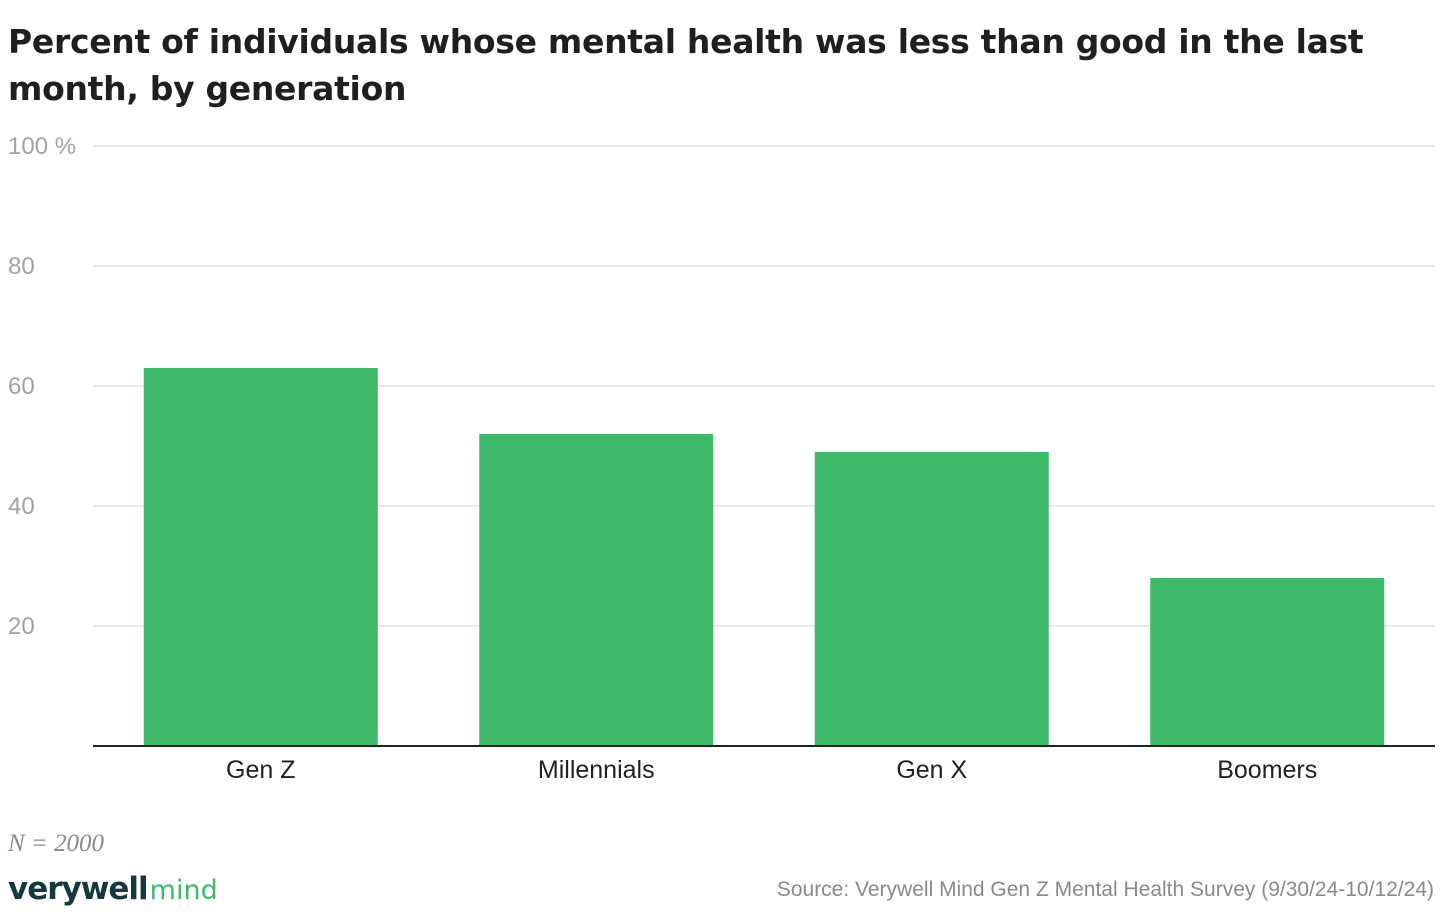 This screenshot has height=924, width=1450. I want to click on x-tick-label: Gen X, so click(931, 770).